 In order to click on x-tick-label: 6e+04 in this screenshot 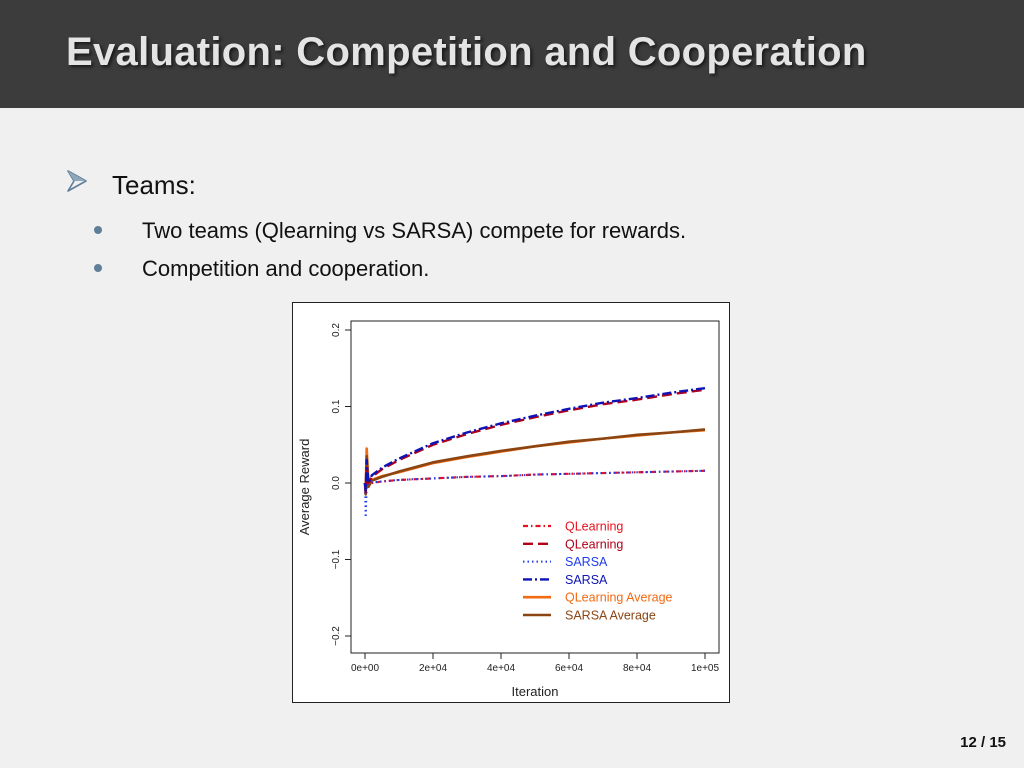, I will do `click(569, 668)`.